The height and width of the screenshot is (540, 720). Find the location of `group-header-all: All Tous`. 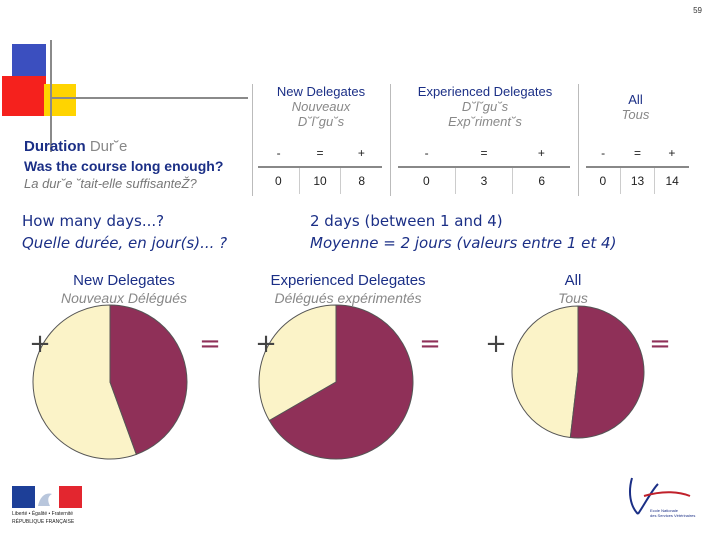

group-header-all: All Tous is located at coordinates (635, 107).